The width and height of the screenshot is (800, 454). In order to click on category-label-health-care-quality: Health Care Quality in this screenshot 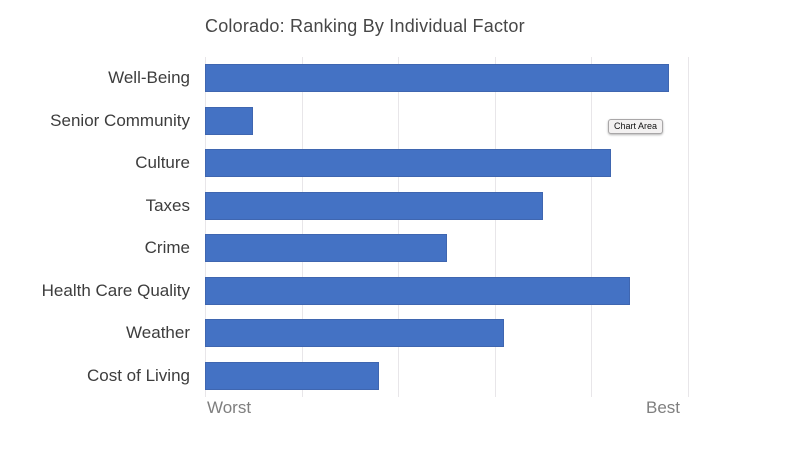, I will do `click(115, 290)`.